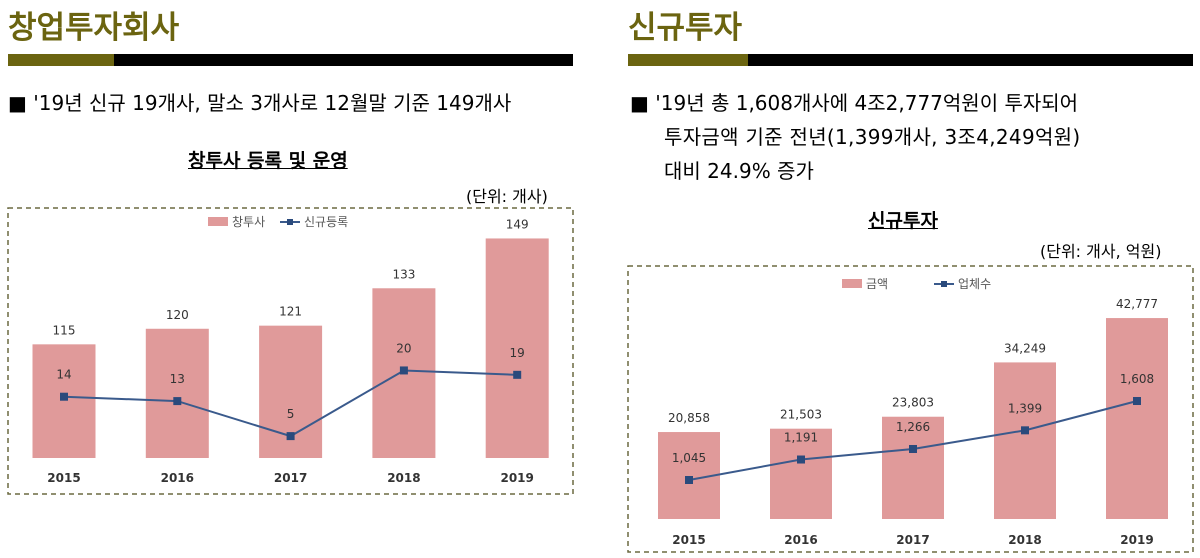 The width and height of the screenshot is (1200, 558). I want to click on bar-label-2018: 133, so click(403, 274).